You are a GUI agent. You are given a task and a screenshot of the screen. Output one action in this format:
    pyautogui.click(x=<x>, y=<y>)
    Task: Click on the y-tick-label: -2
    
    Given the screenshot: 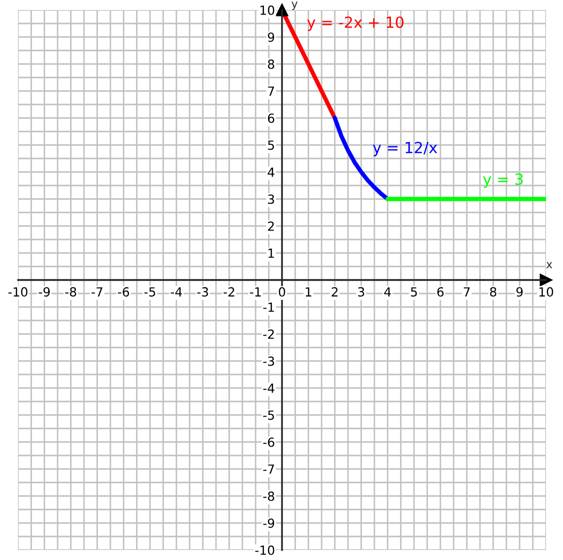 What is the action you would take?
    pyautogui.click(x=268, y=334)
    